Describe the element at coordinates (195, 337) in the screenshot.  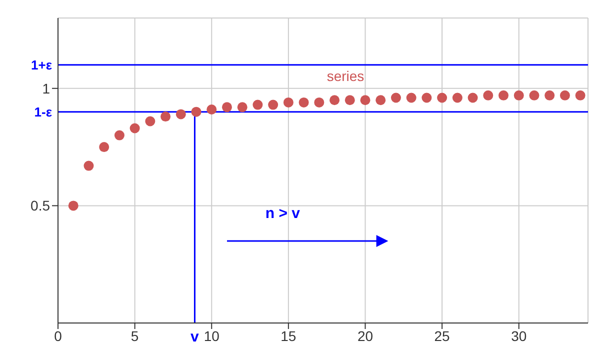
I see `ref-line-label: v` at that location.